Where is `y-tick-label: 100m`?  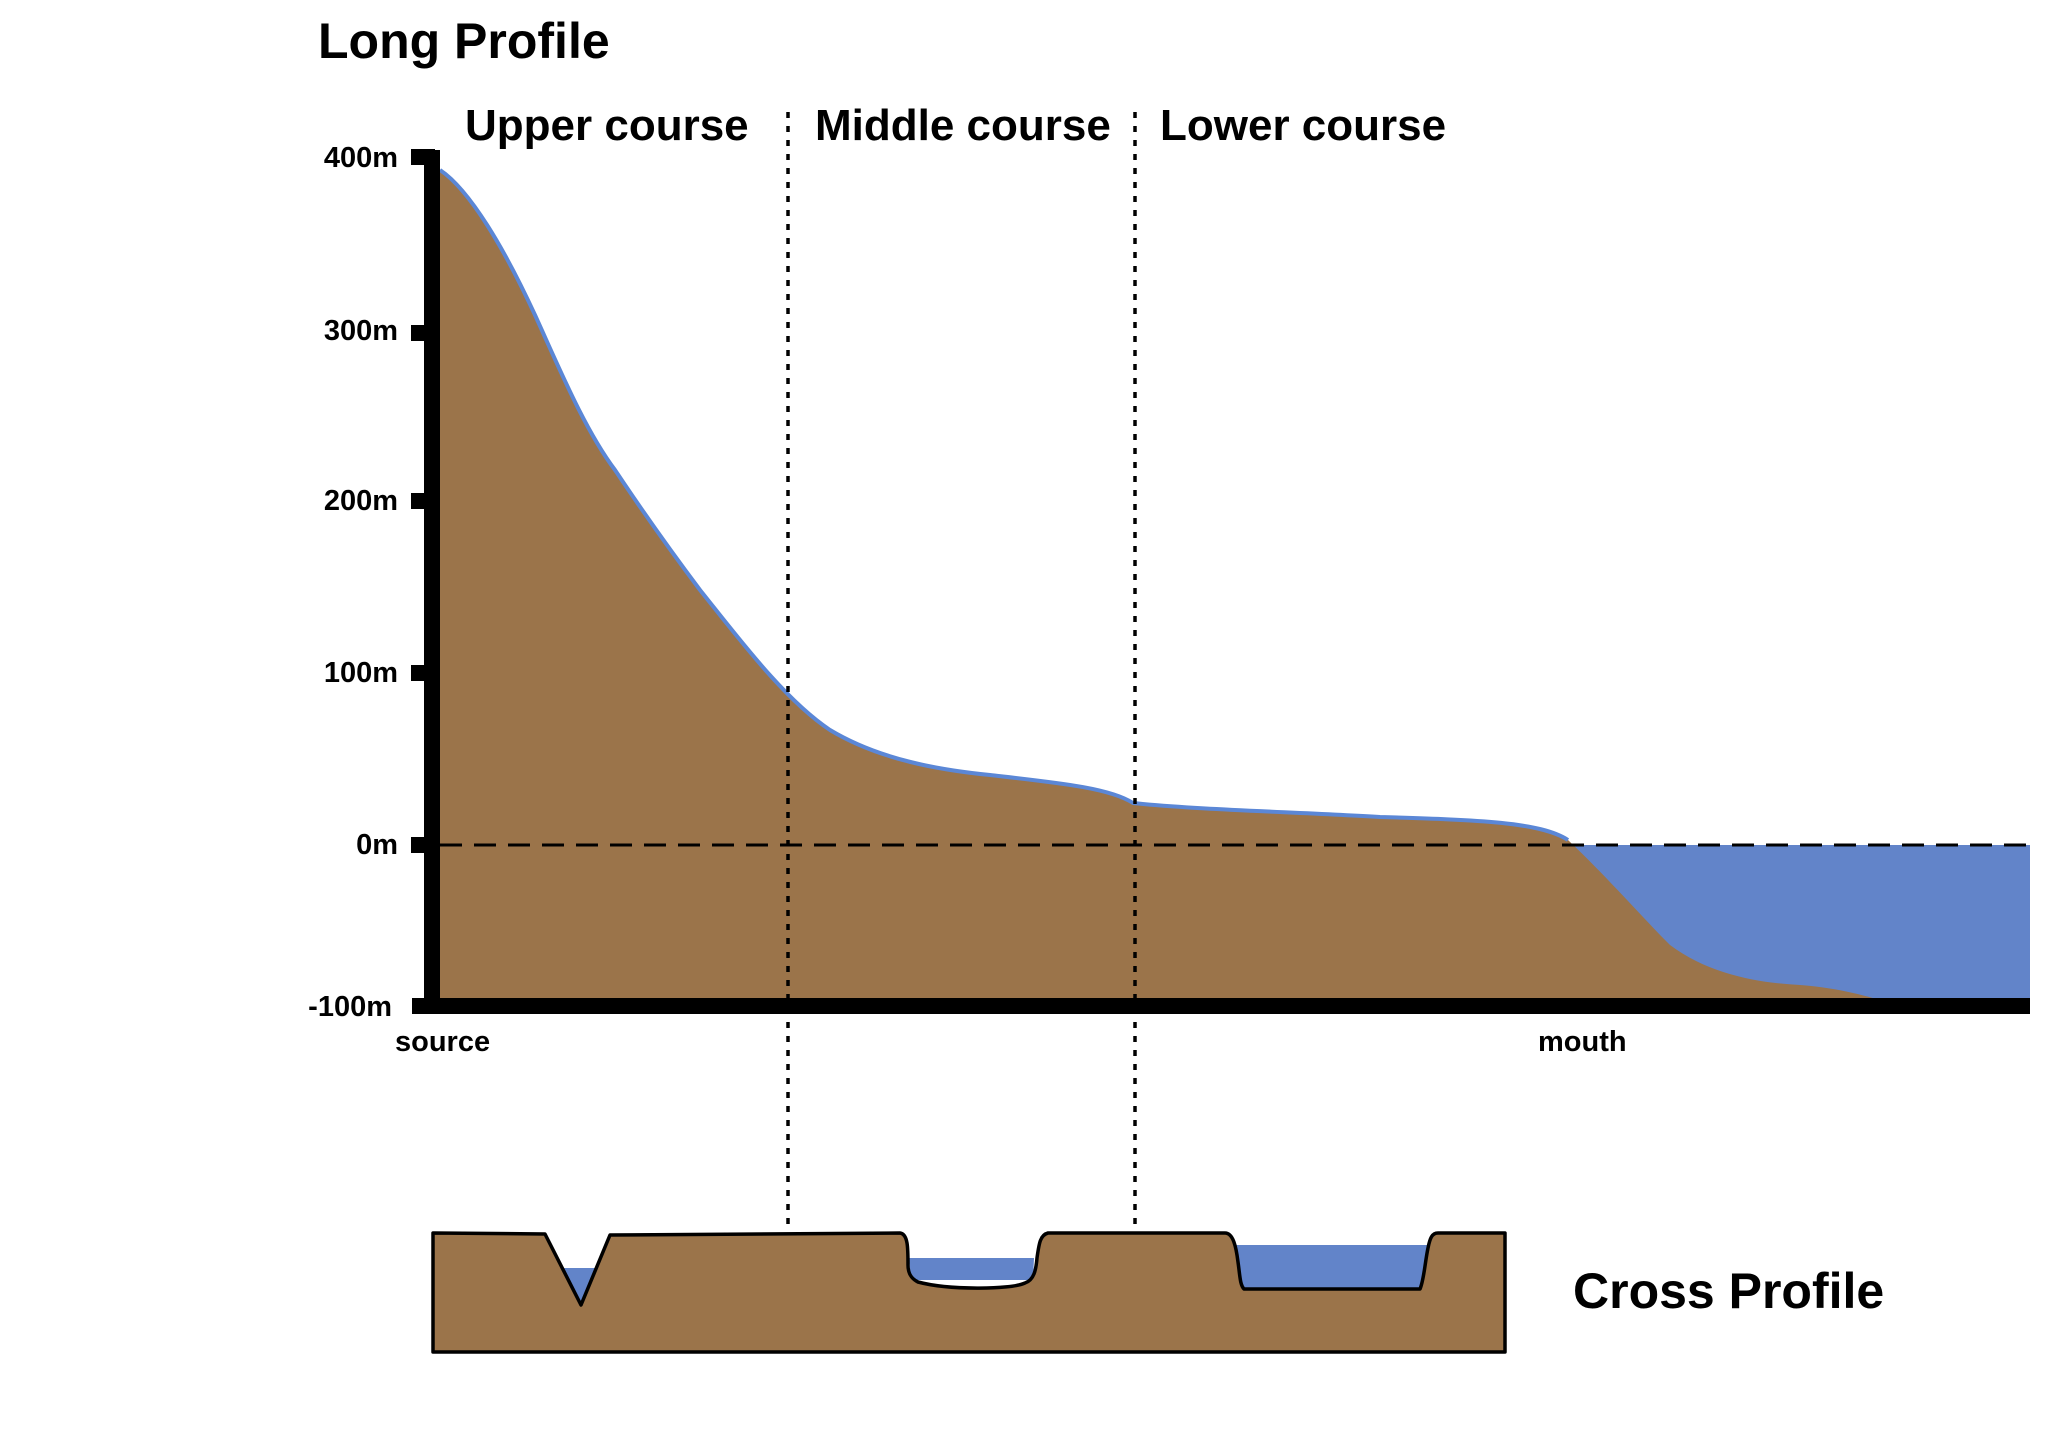
y-tick-label: 100m is located at coordinates (361, 673).